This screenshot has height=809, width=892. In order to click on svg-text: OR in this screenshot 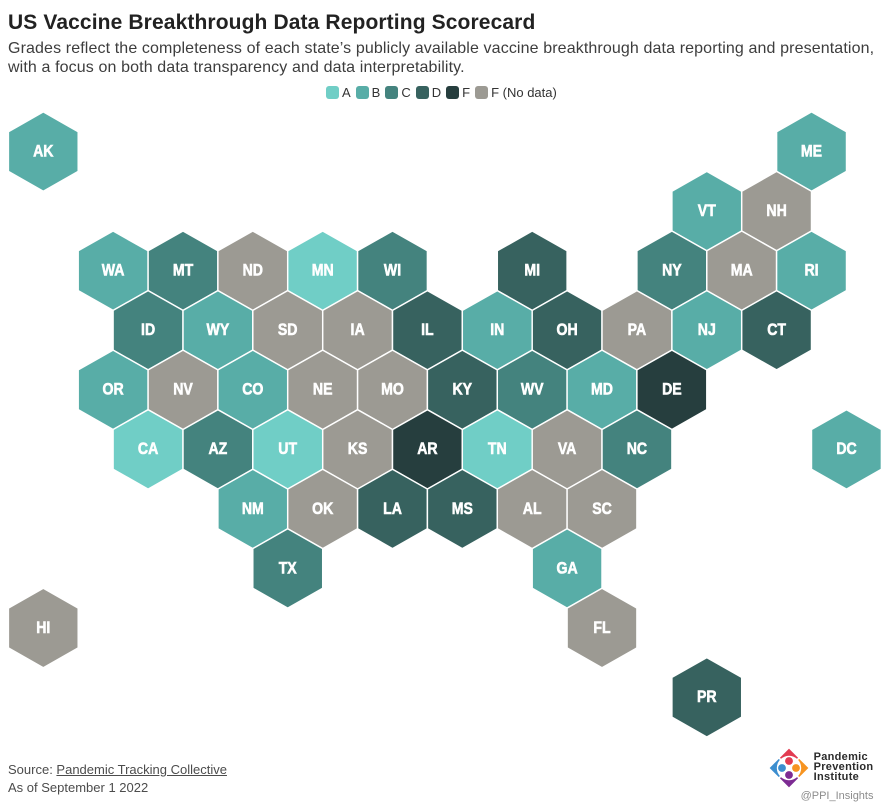, I will do `click(113, 390)`.